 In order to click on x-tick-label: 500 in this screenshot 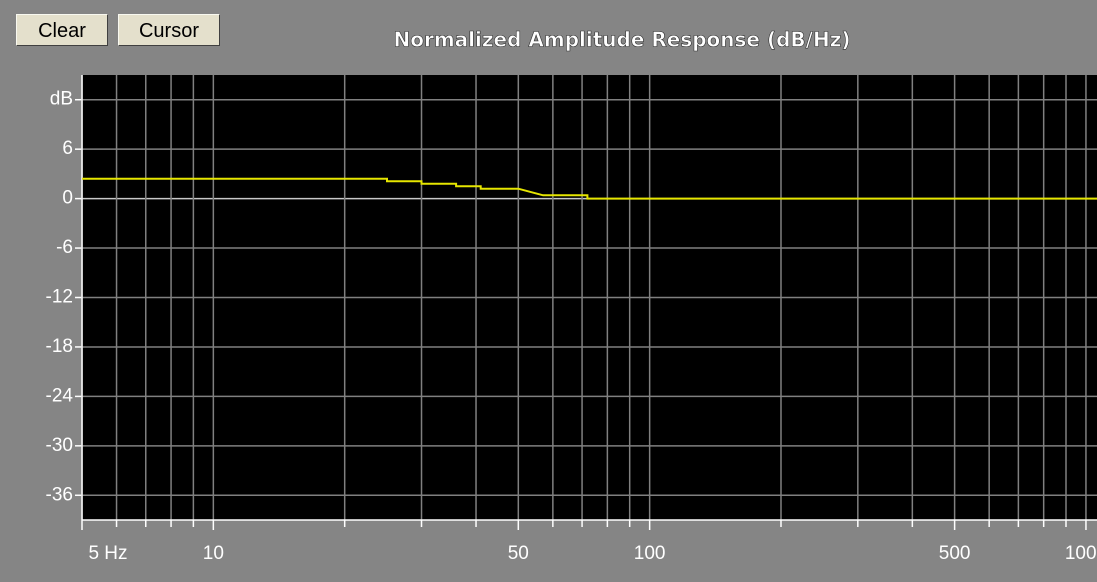, I will do `click(955, 553)`.